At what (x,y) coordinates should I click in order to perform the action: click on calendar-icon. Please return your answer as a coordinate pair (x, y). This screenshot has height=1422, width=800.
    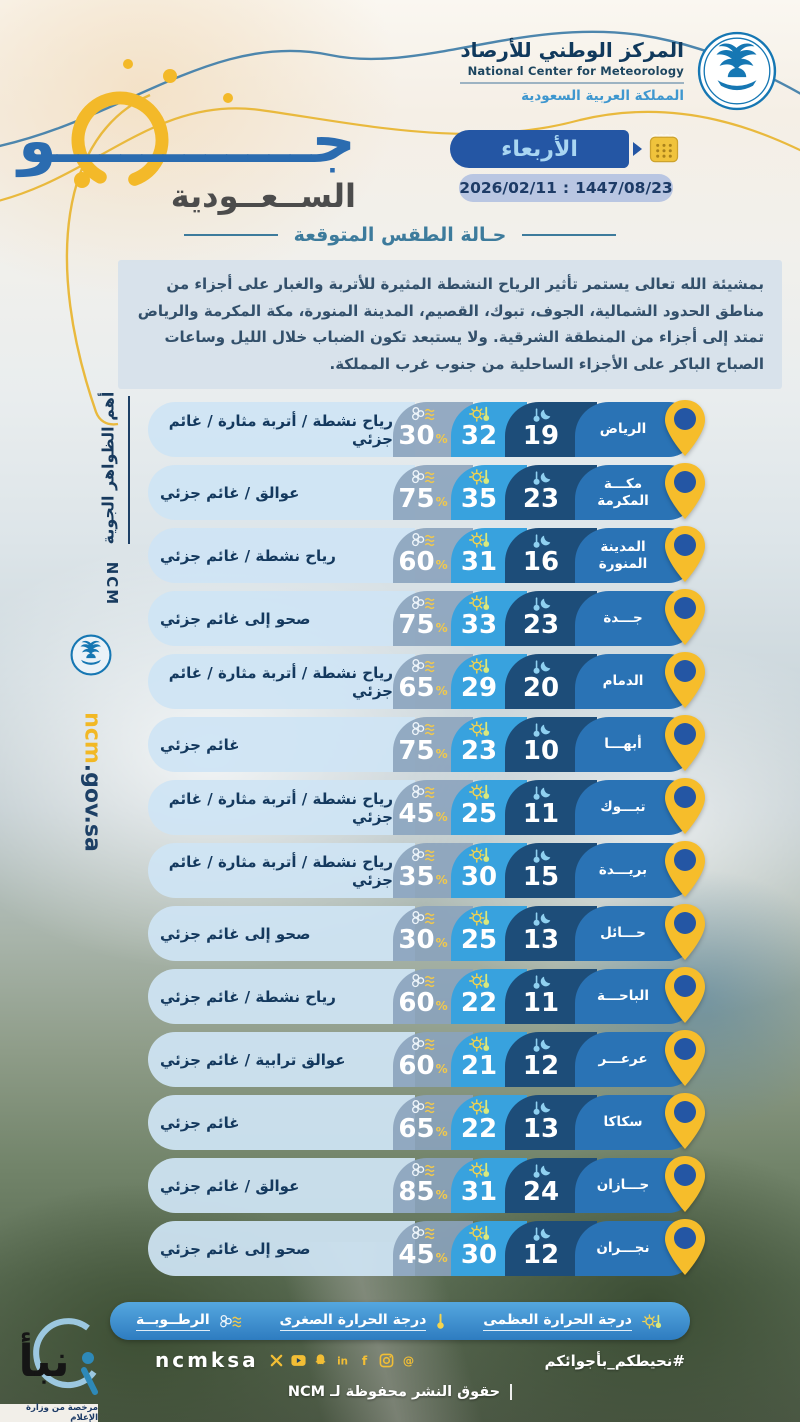
    Looking at the image, I should click on (664, 148).